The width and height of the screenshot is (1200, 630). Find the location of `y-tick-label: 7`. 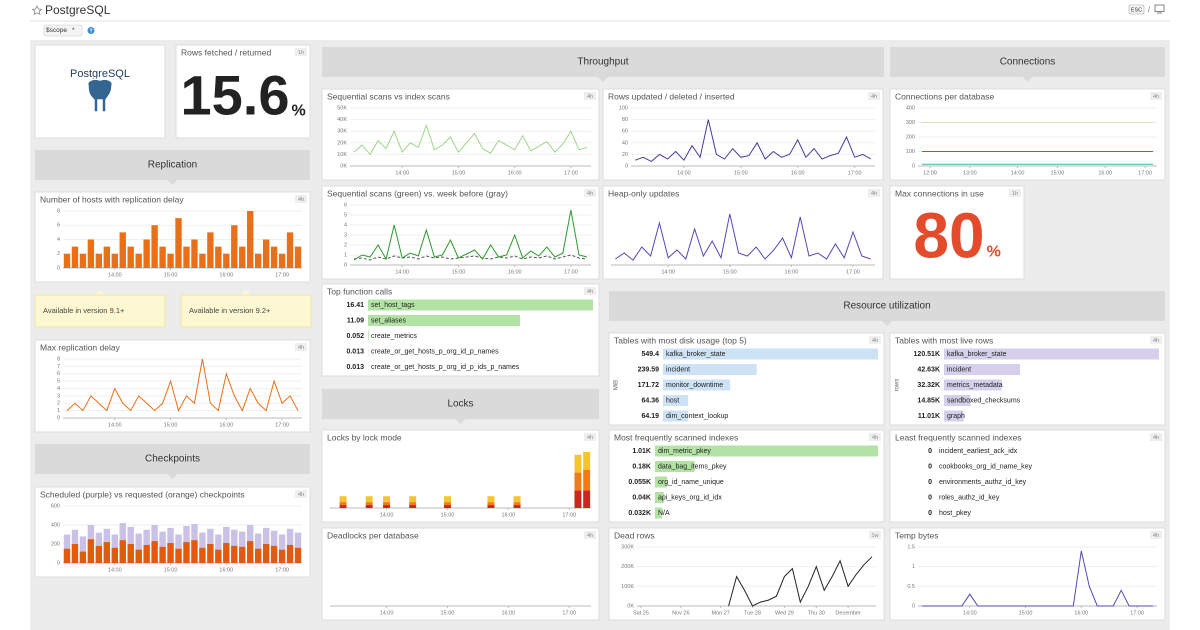

y-tick-label: 7 is located at coordinates (58, 367).